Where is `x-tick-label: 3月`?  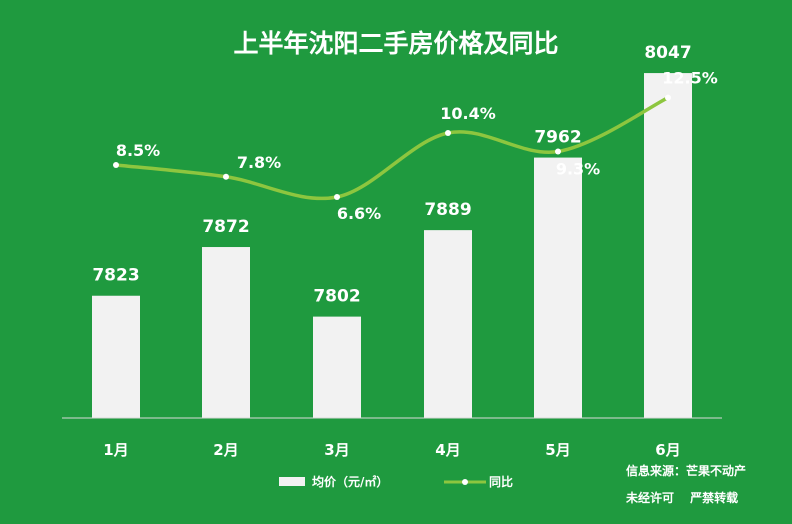
x-tick-label: 3月 is located at coordinates (336, 450).